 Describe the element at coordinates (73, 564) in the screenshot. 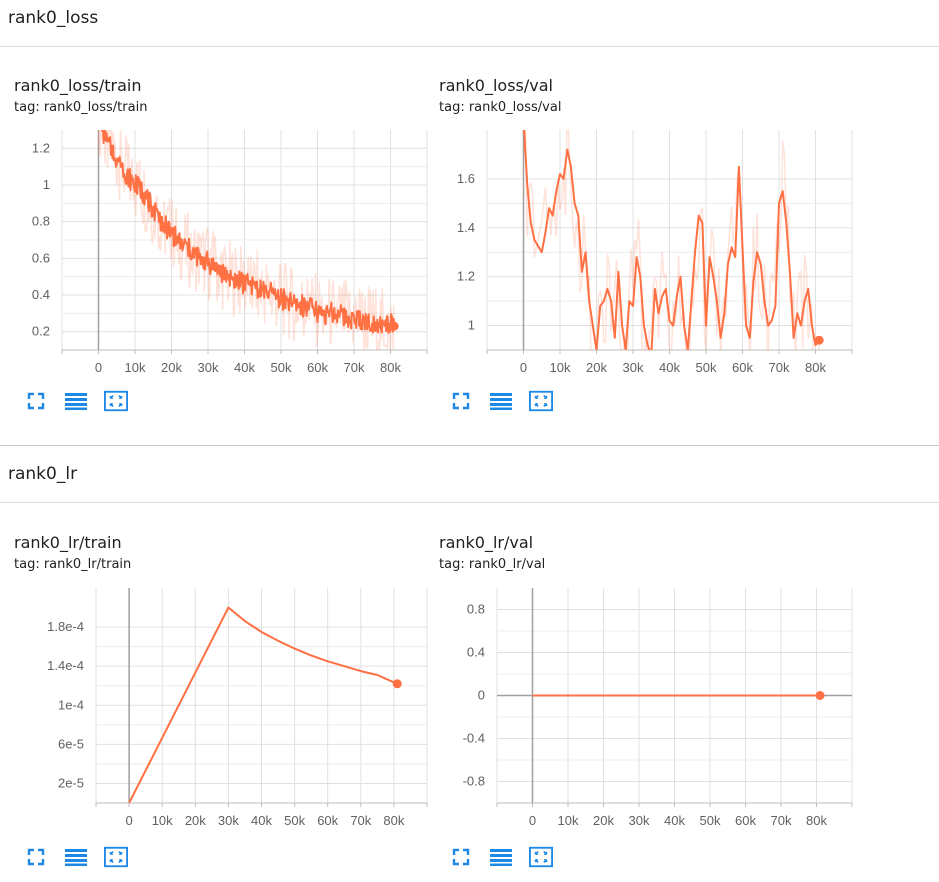

I see `card-tag: tag: rank0_lr/train` at that location.